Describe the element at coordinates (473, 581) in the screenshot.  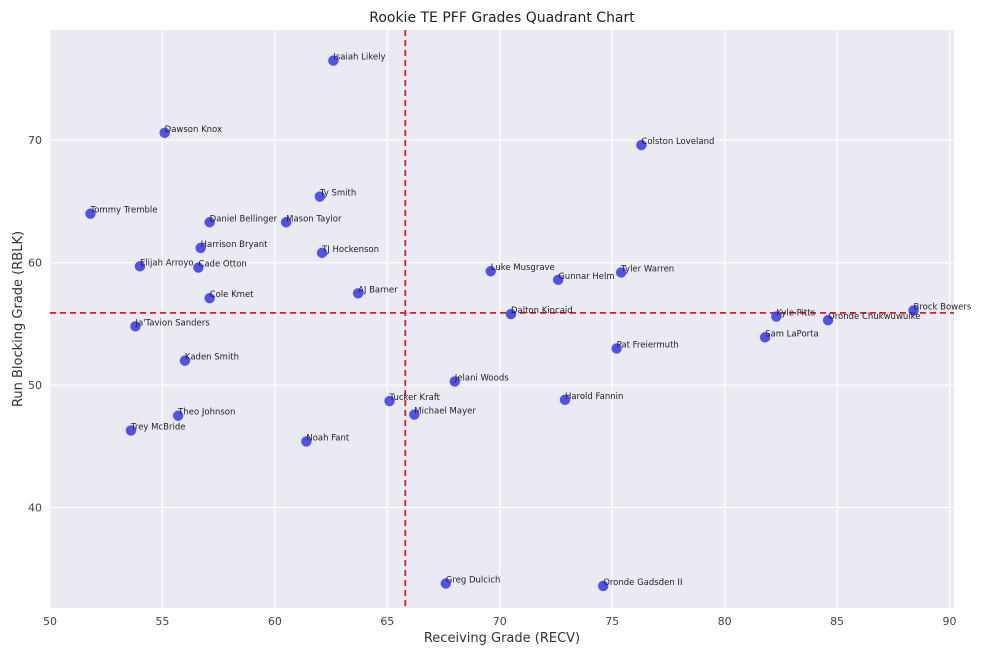
I see `point-label: Greg Dulcich` at that location.